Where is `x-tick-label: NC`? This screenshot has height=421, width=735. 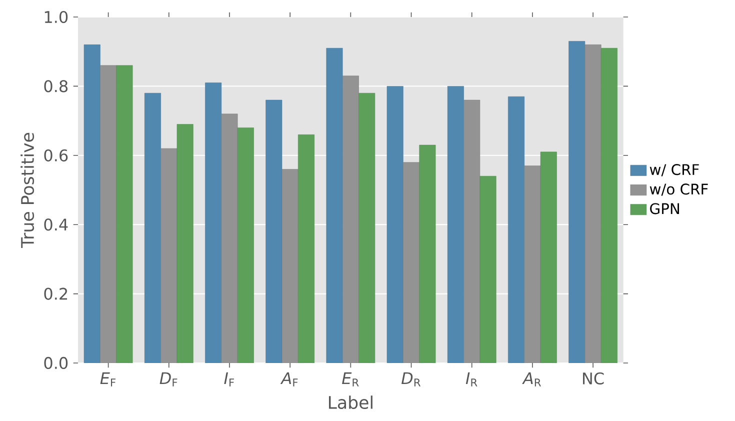 x-tick-label: NC is located at coordinates (593, 378).